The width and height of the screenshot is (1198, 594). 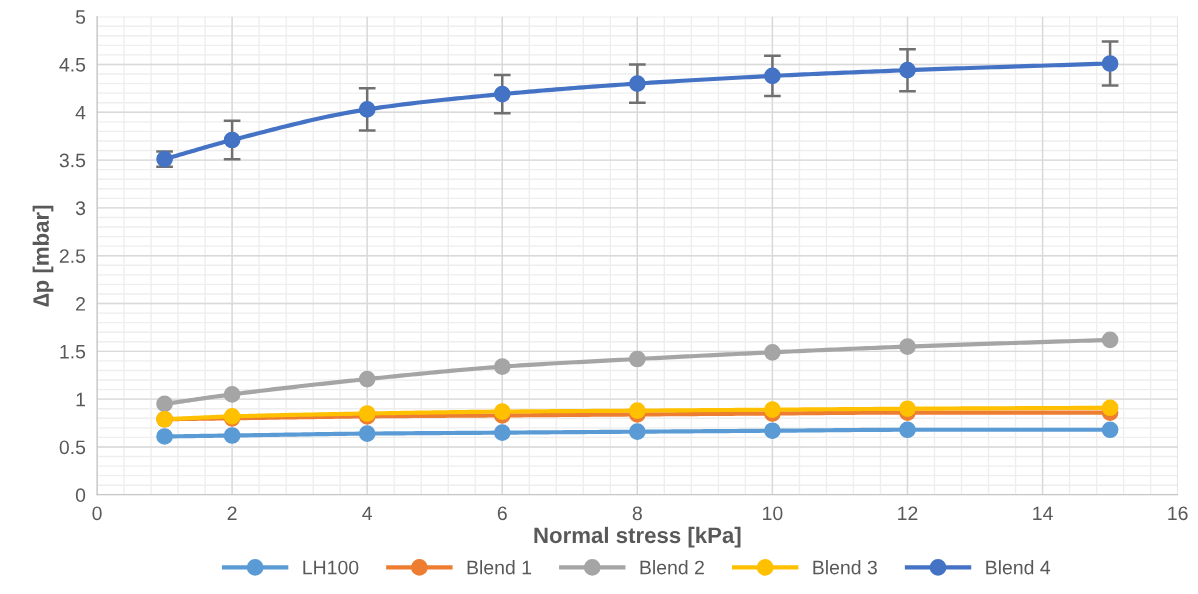 What do you see at coordinates (499, 567) in the screenshot?
I see `legend-label: Blend 1` at bounding box center [499, 567].